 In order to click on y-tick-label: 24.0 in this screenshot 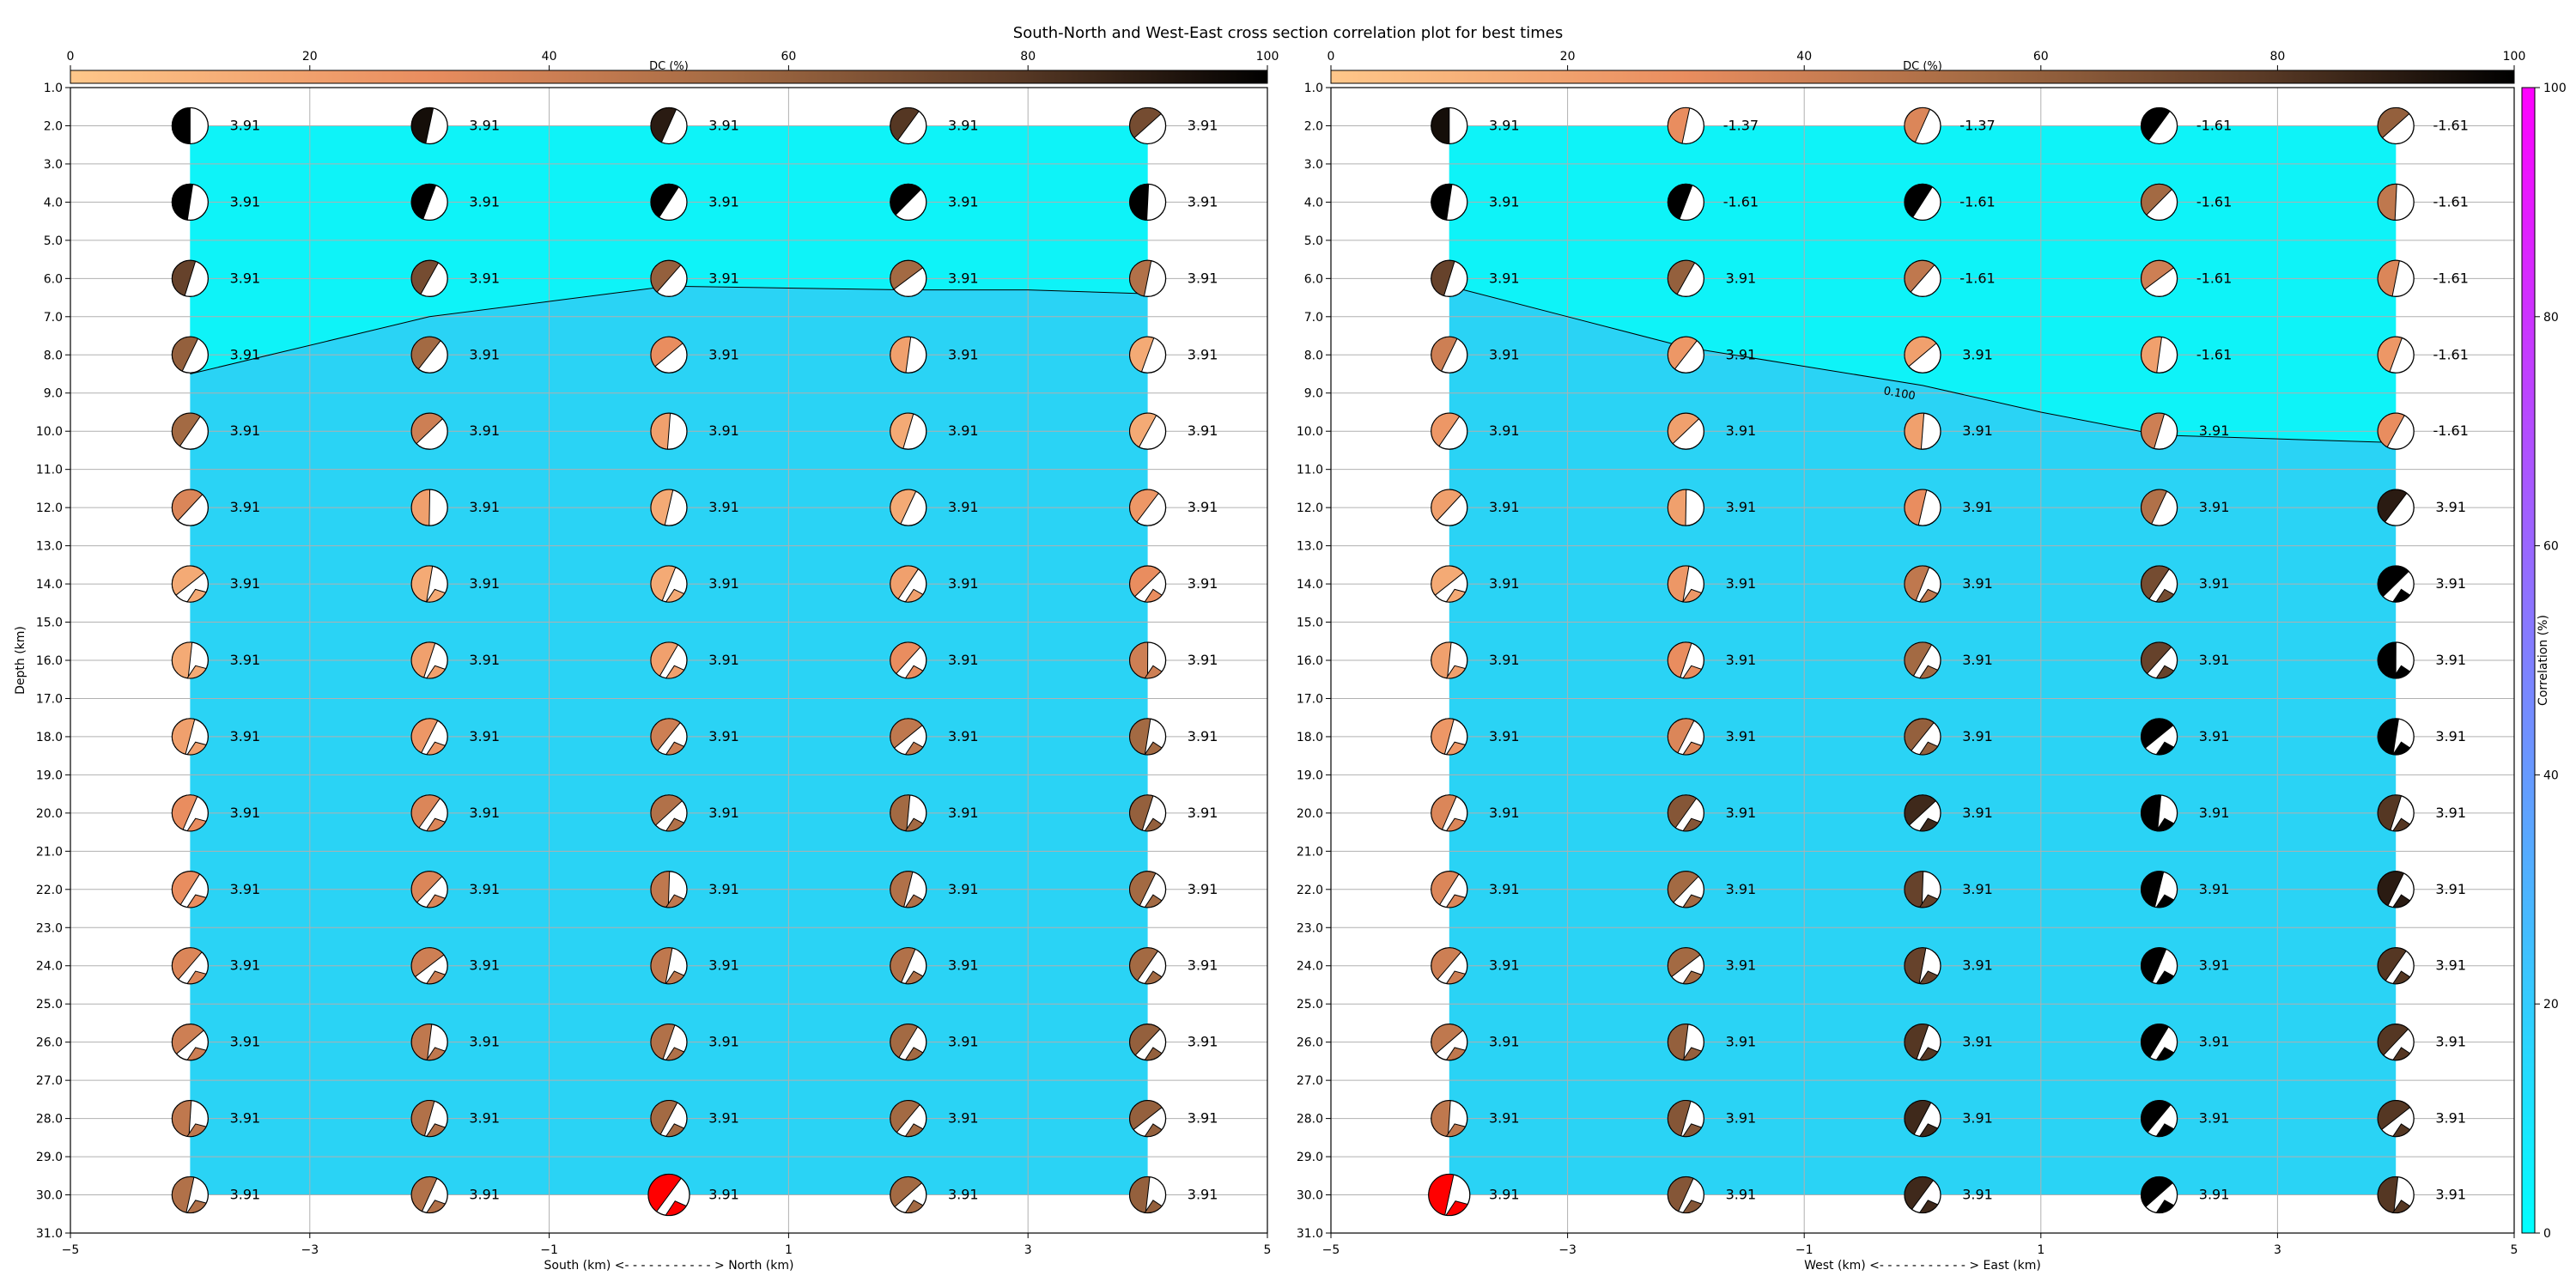, I will do `click(49, 967)`.